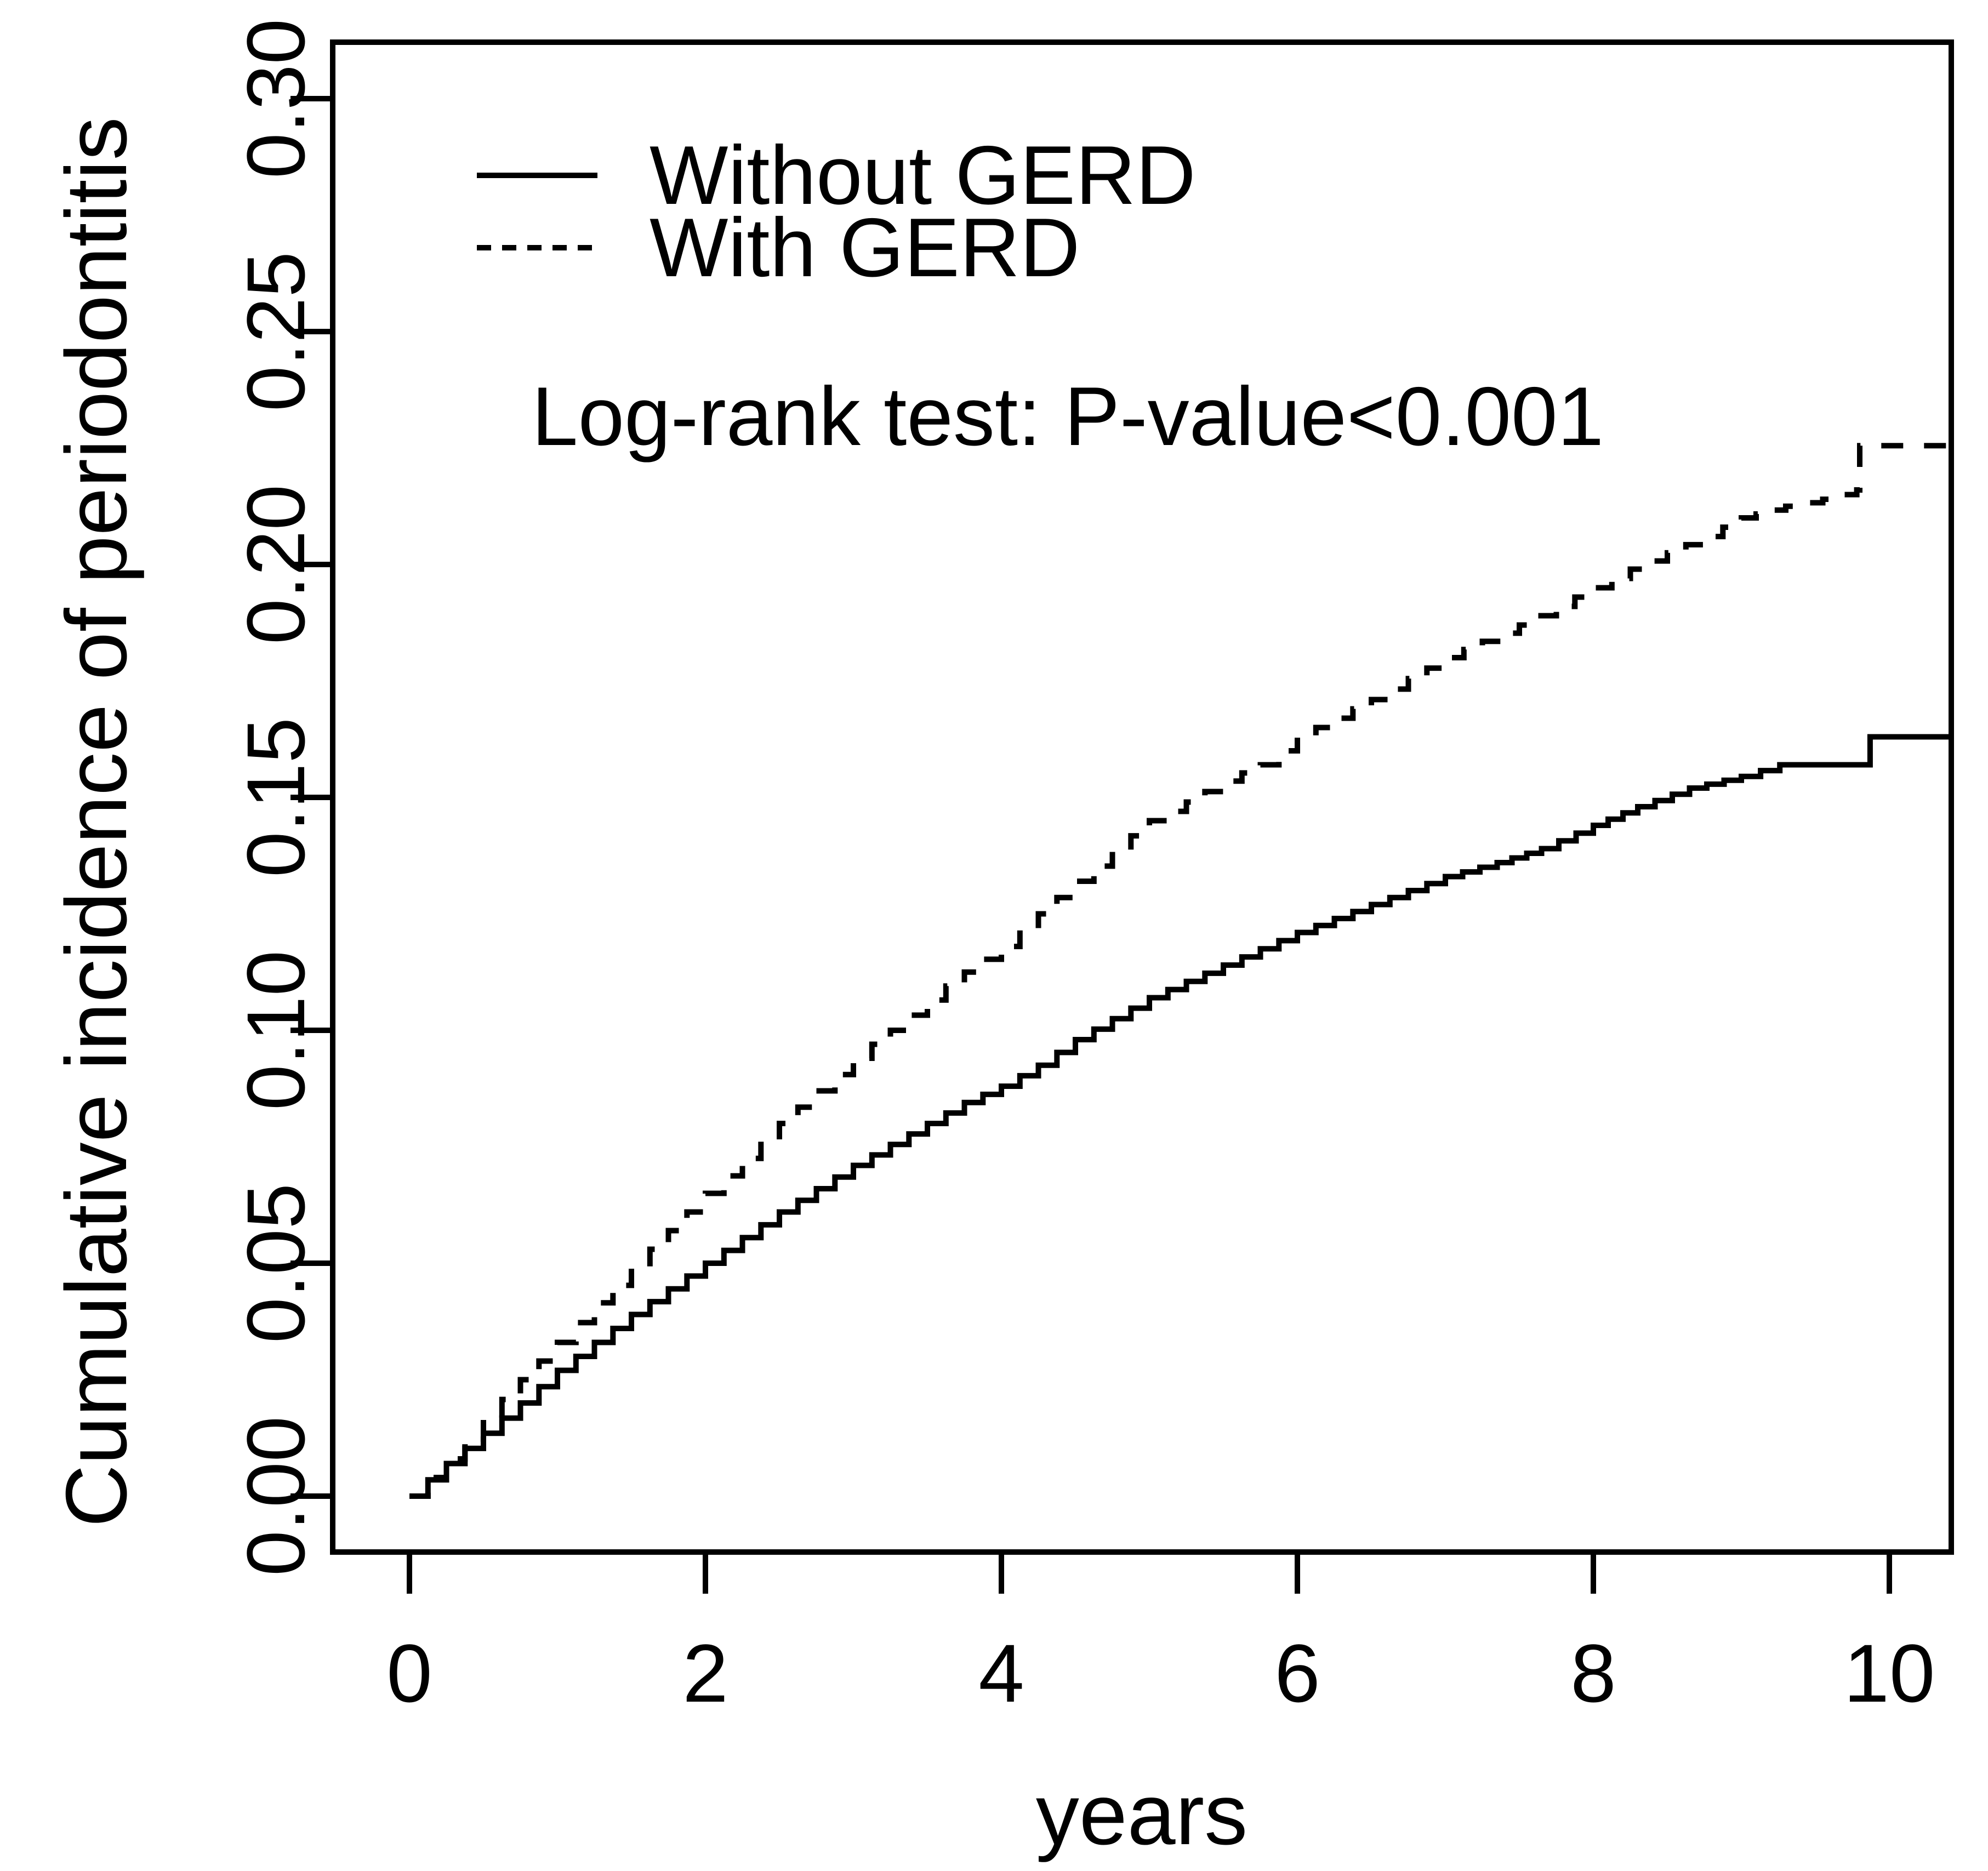 The width and height of the screenshot is (1988, 1871). Describe the element at coordinates (1160, 1635) in the screenshot. I see `x-axis-ticks: 0 2 4 6 8 10` at that location.